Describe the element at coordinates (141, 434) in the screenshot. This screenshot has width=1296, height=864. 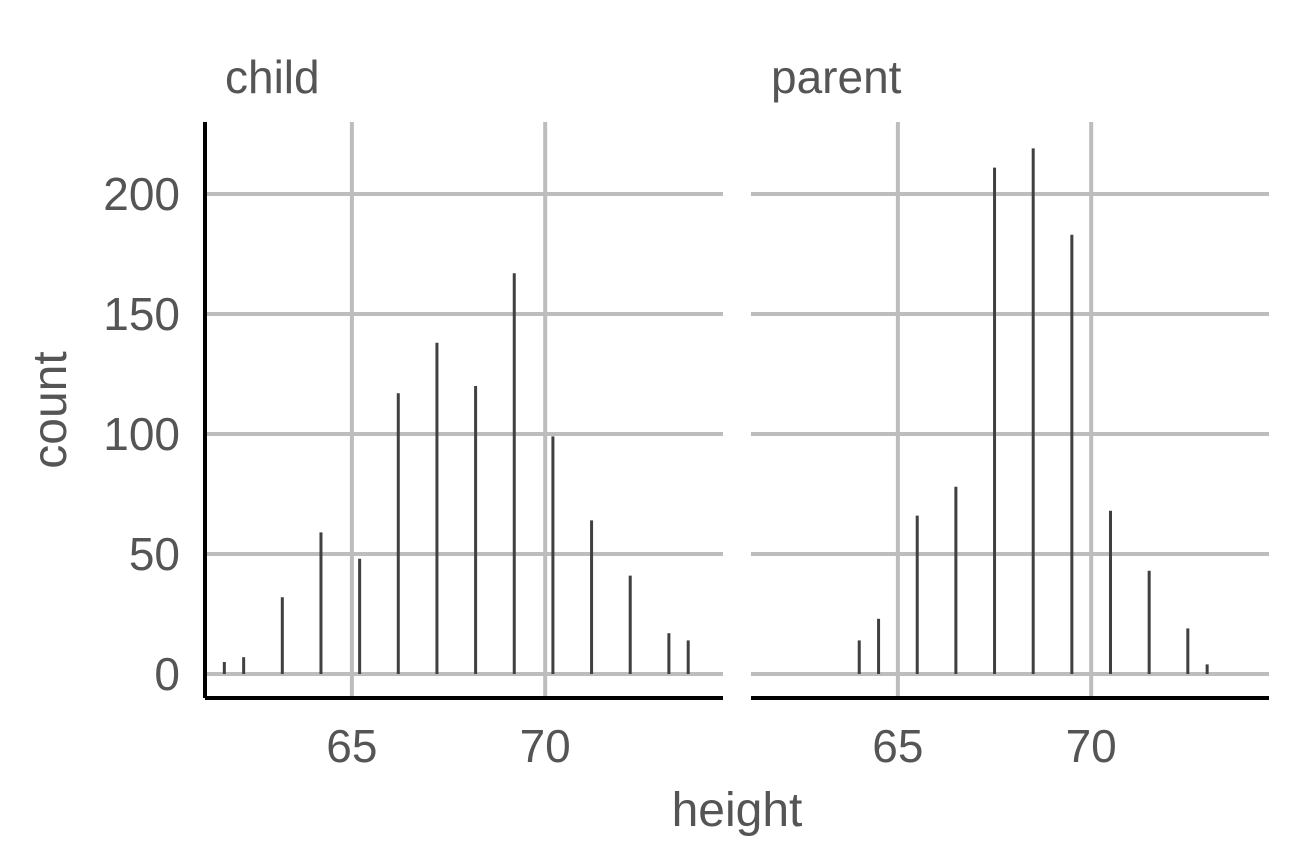
I see `y-tick-label: 100` at that location.